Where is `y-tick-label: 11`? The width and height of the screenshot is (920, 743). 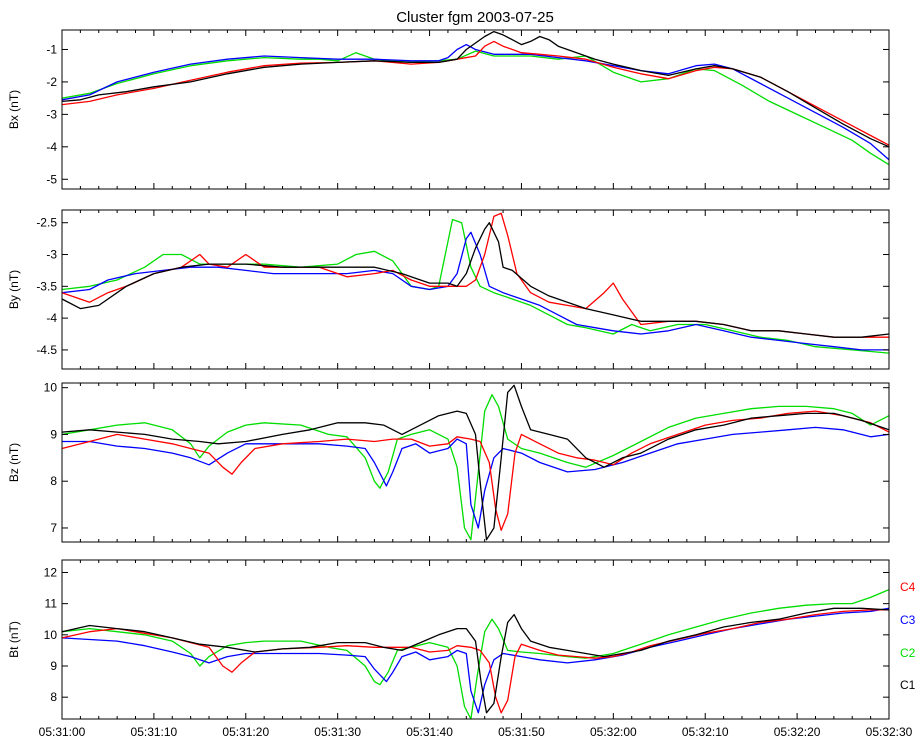
y-tick-label: 11 is located at coordinates (51, 604).